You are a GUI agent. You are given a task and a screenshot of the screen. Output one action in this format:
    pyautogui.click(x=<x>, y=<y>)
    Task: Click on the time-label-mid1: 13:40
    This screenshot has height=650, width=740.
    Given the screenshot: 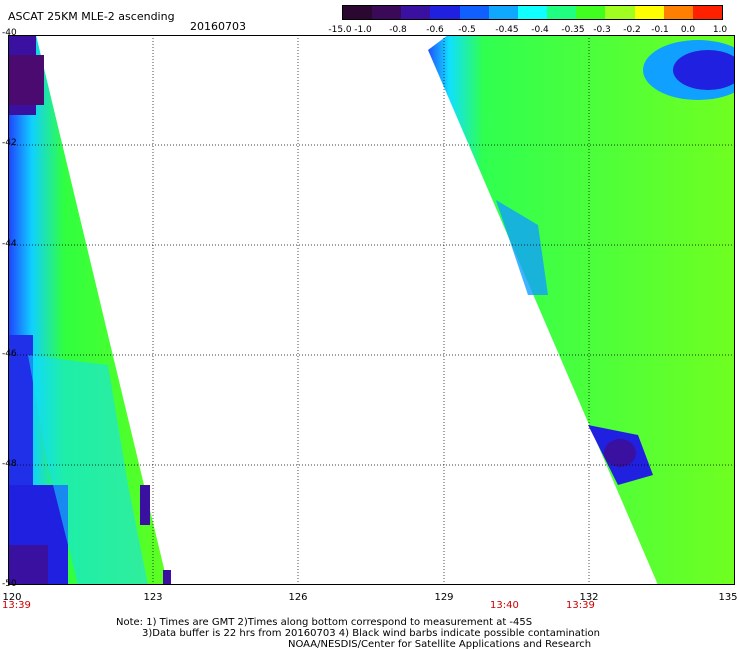 What is the action you would take?
    pyautogui.click(x=504, y=605)
    